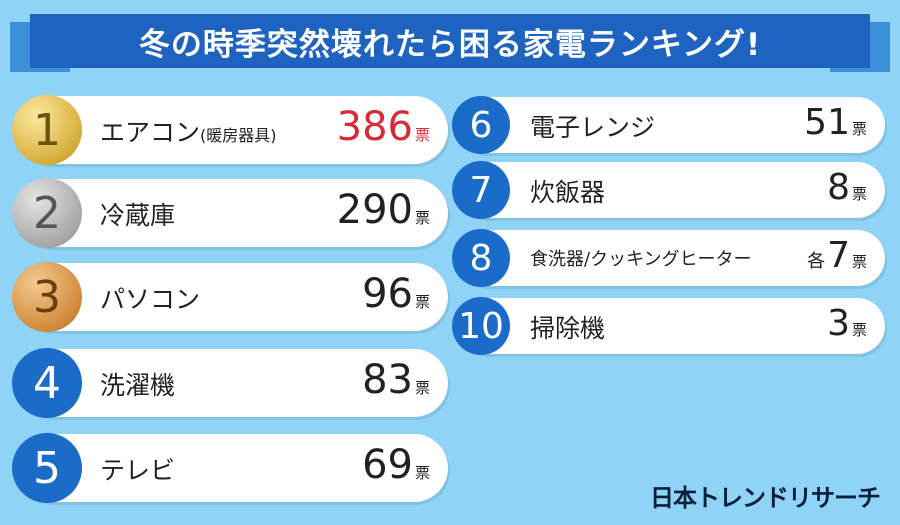 The width and height of the screenshot is (900, 525). I want to click on vote-count: 83 票, so click(396, 380).